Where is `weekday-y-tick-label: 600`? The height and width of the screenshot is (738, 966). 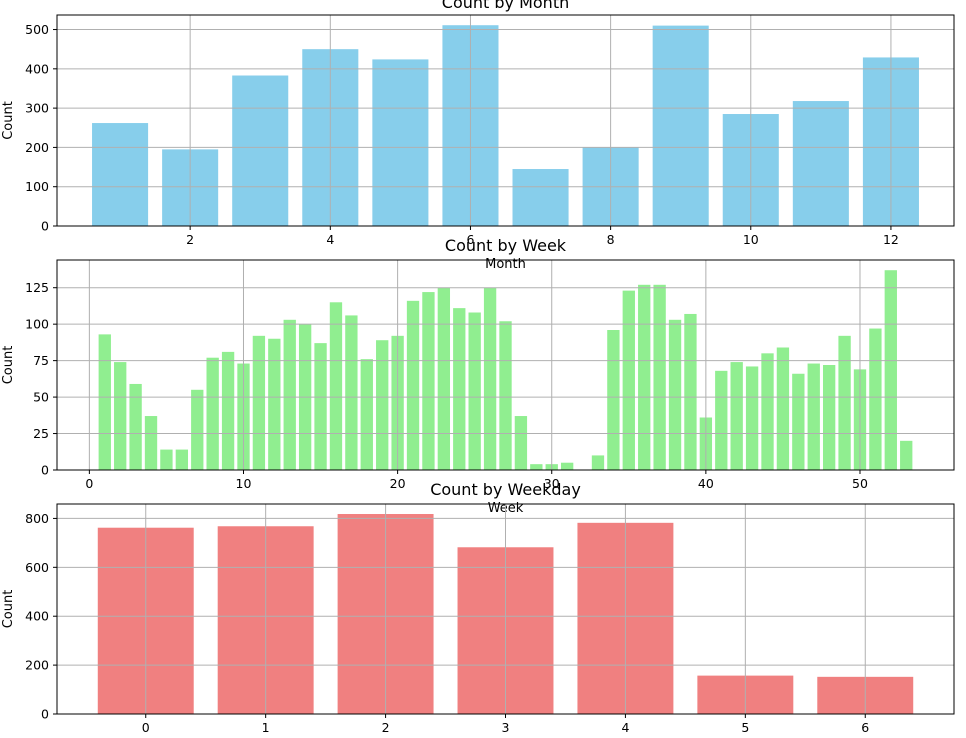
weekday-y-tick-label: 600 is located at coordinates (37, 567).